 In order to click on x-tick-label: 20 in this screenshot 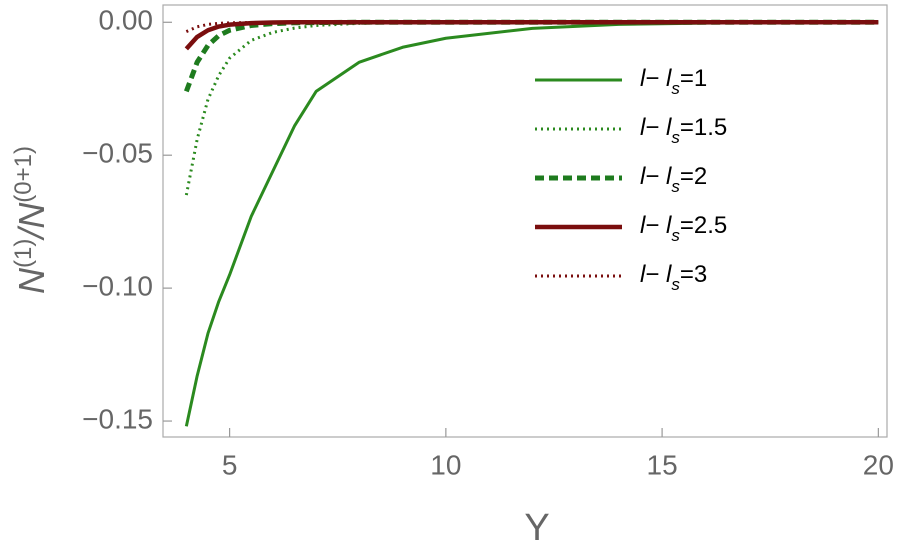, I will do `click(878, 464)`.